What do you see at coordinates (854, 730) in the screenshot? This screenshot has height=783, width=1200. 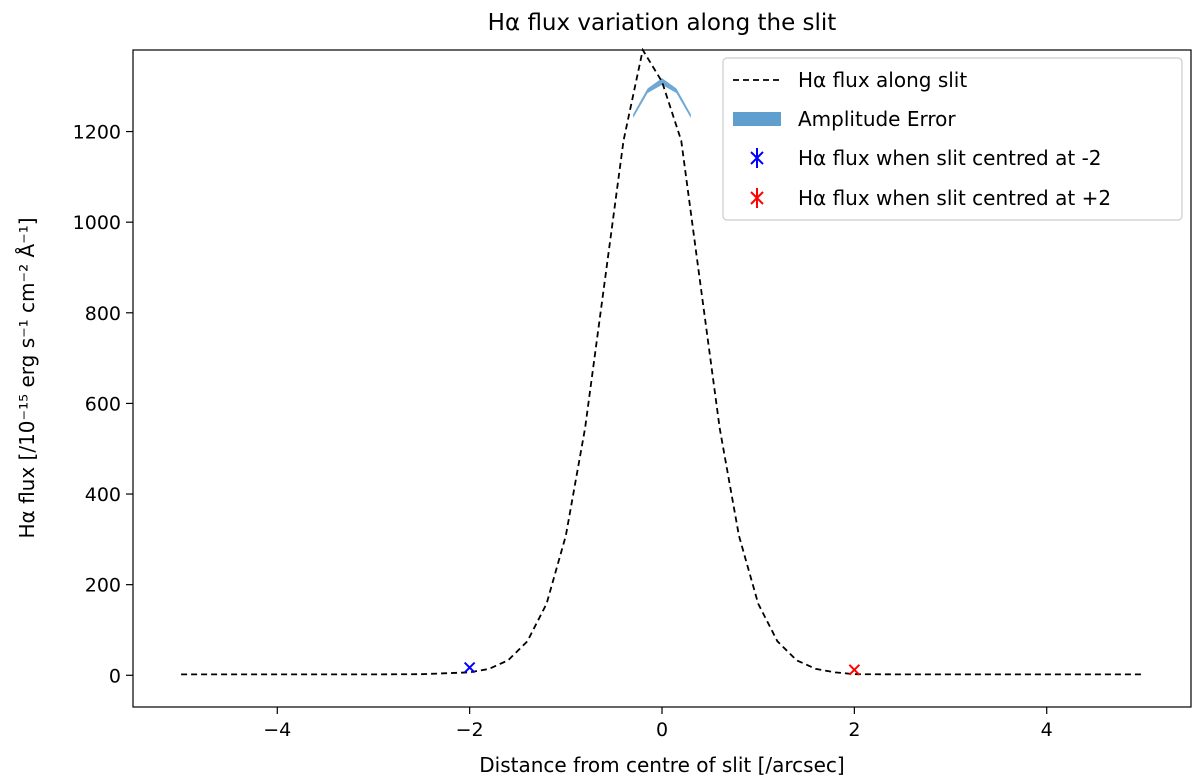 I see `x-tick-label: 2` at bounding box center [854, 730].